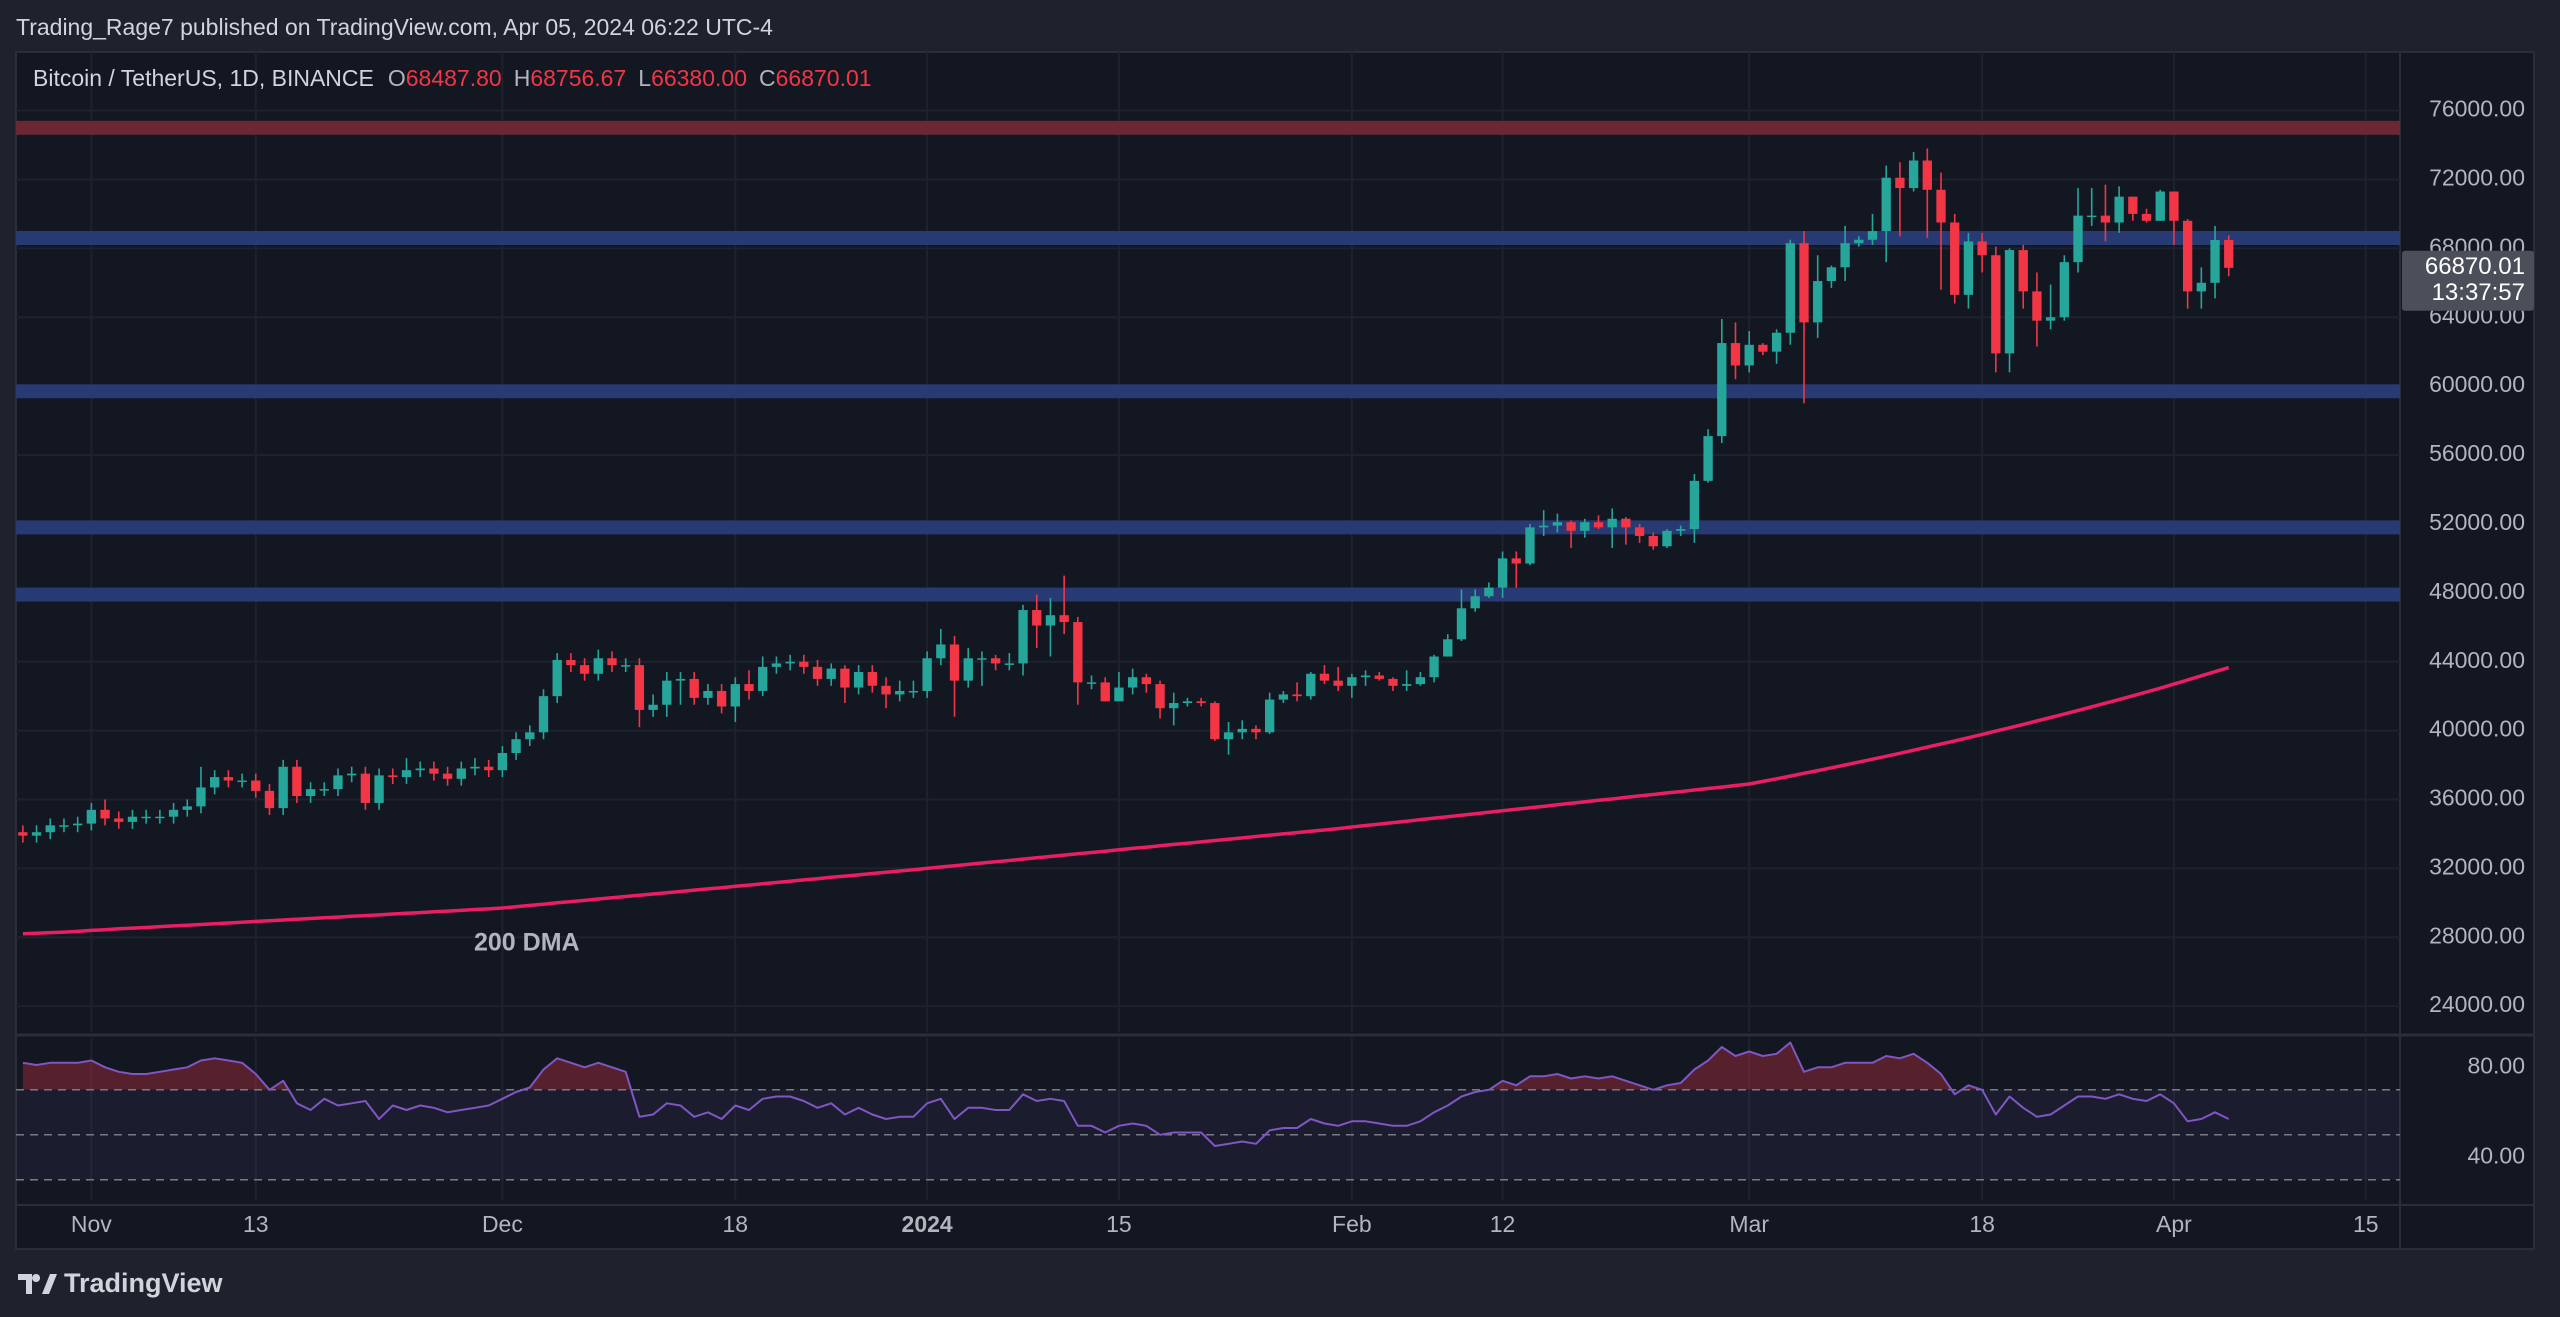  Describe the element at coordinates (2477, 591) in the screenshot. I see `y-tick-label: 48000.00` at that location.